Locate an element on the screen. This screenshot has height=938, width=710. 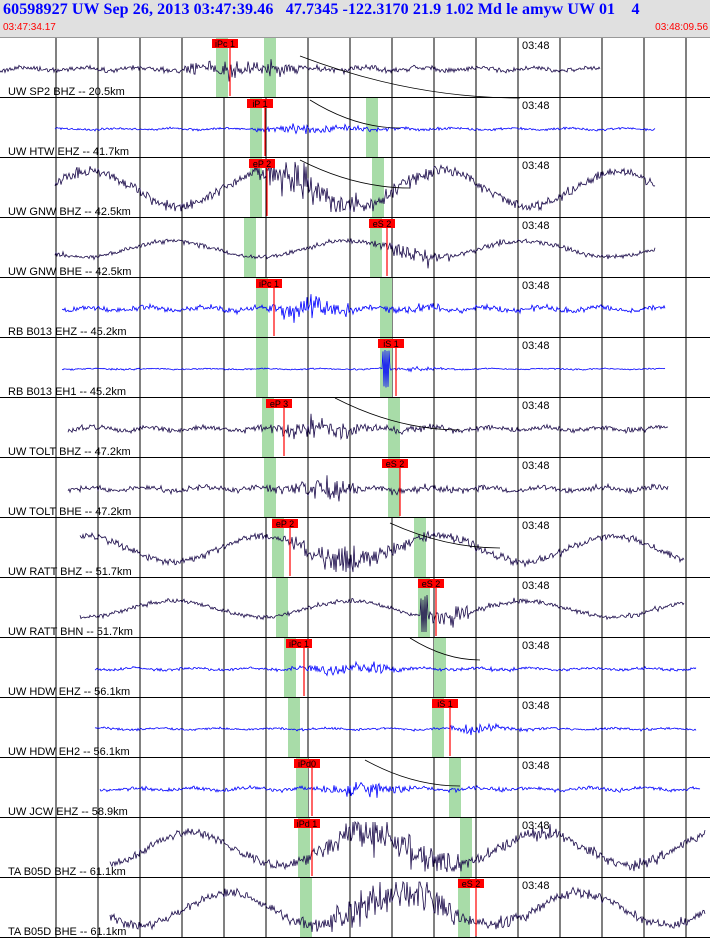
station-label: UW TOLT BHZ -- 47.2km is located at coordinates (69, 452).